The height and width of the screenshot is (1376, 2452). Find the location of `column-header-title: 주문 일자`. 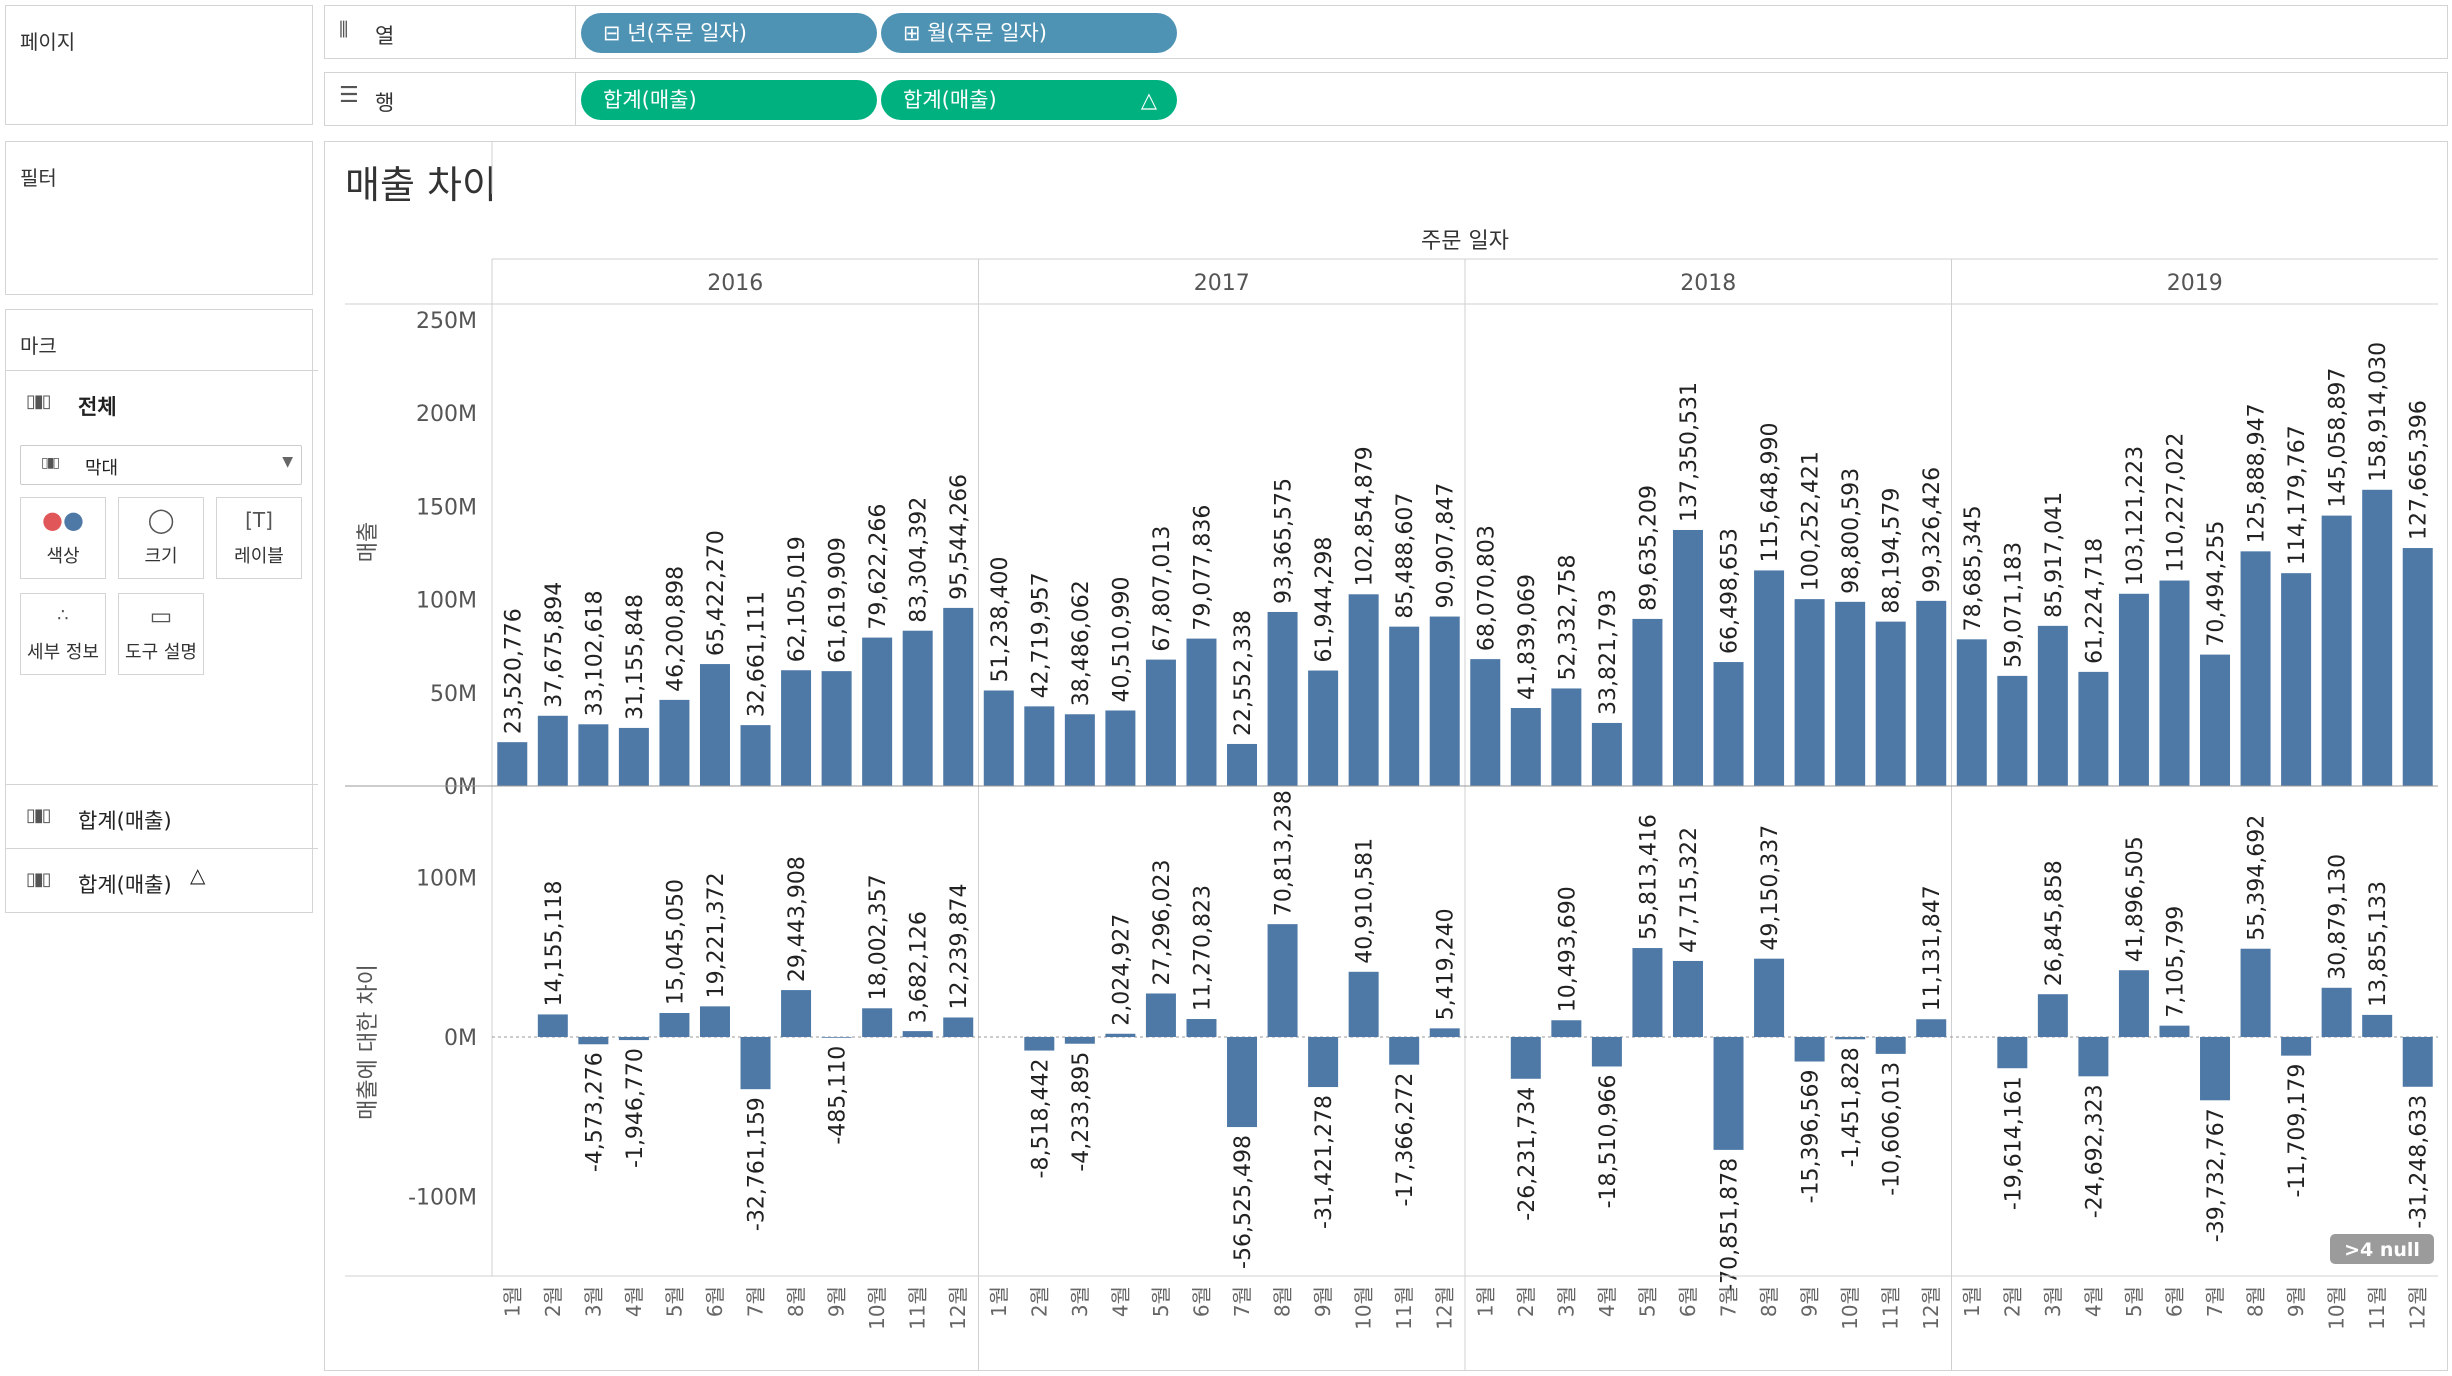

column-header-title: 주문 일자 is located at coordinates (1465, 241).